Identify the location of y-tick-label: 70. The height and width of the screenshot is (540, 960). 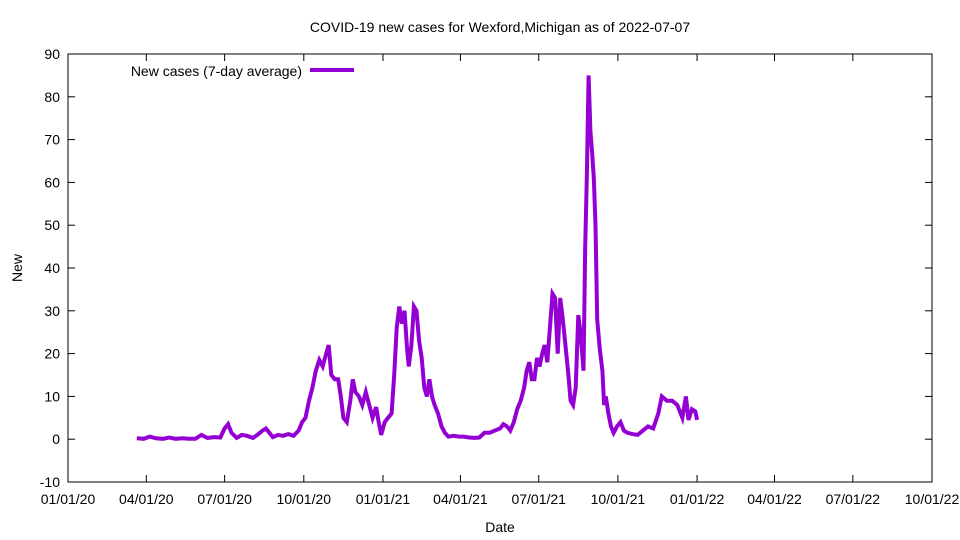
(52, 140).